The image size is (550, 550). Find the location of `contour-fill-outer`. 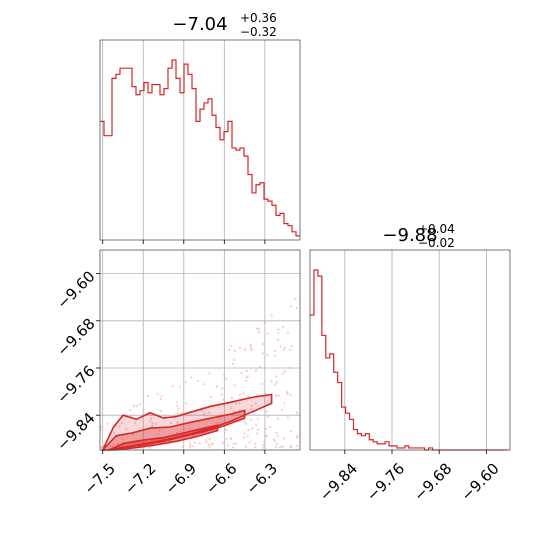

contour-fill-outer is located at coordinates (187, 422).